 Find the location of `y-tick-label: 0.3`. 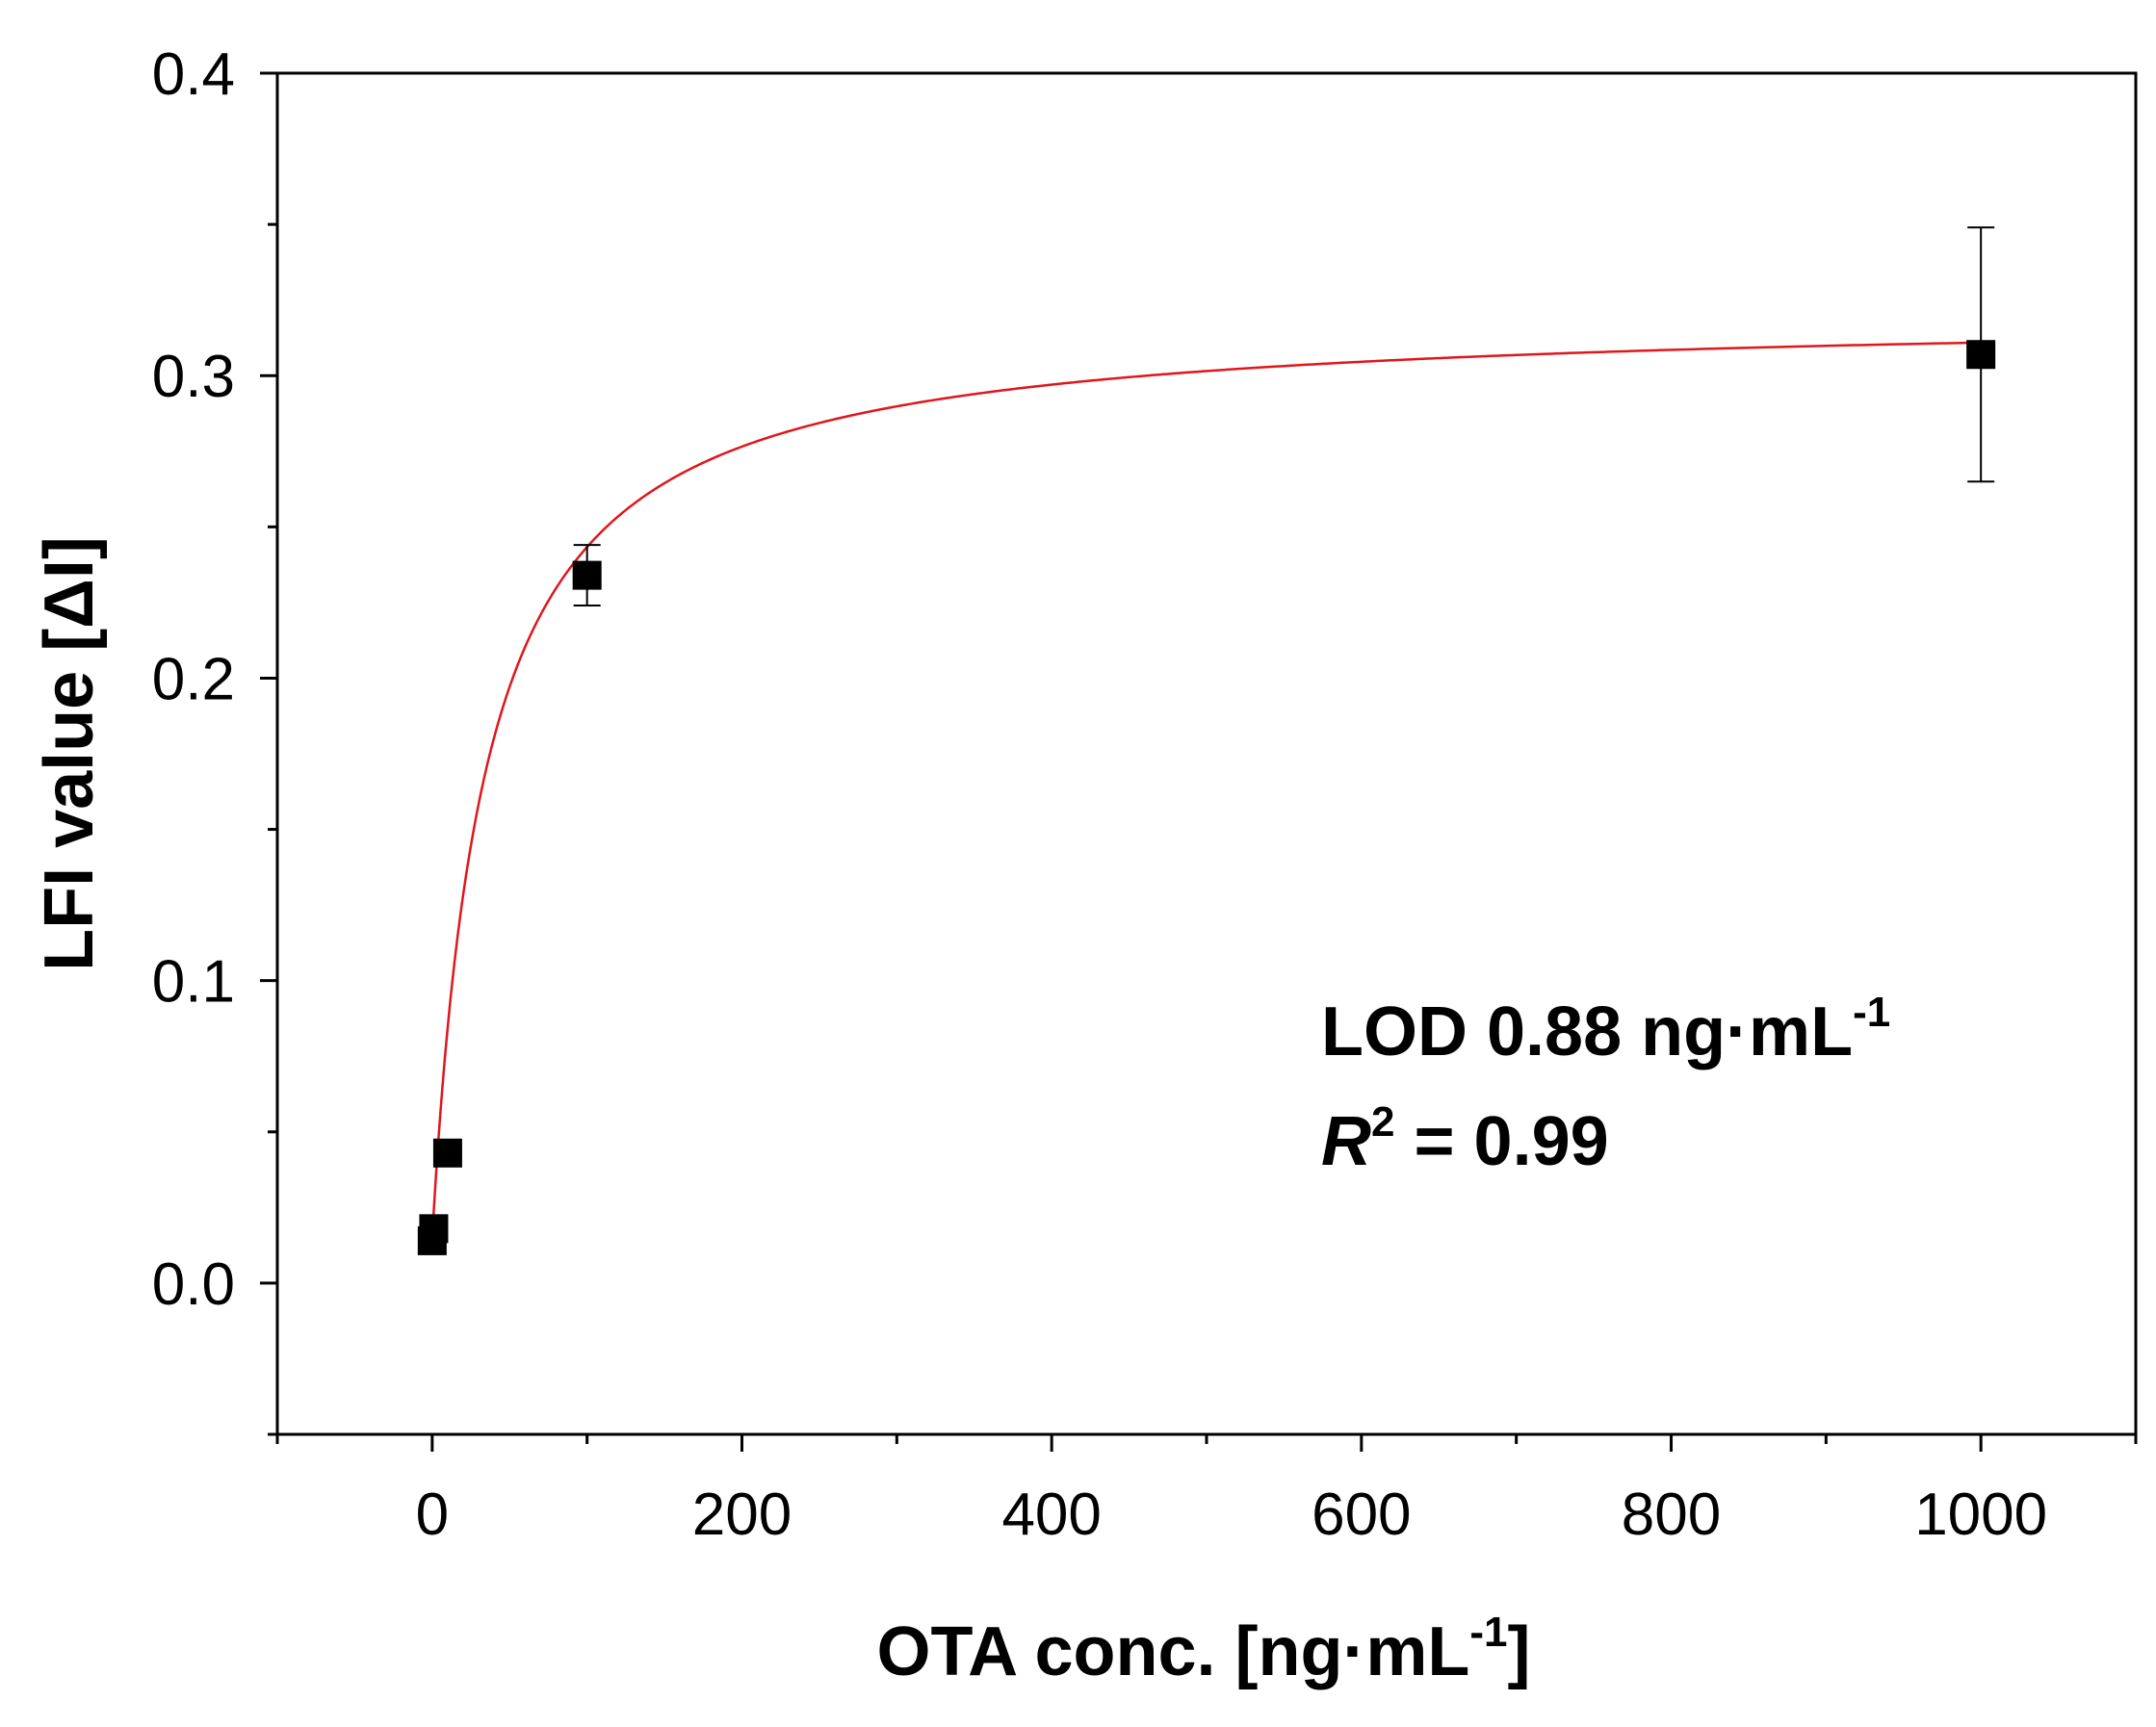

y-tick-label: 0.3 is located at coordinates (194, 377).